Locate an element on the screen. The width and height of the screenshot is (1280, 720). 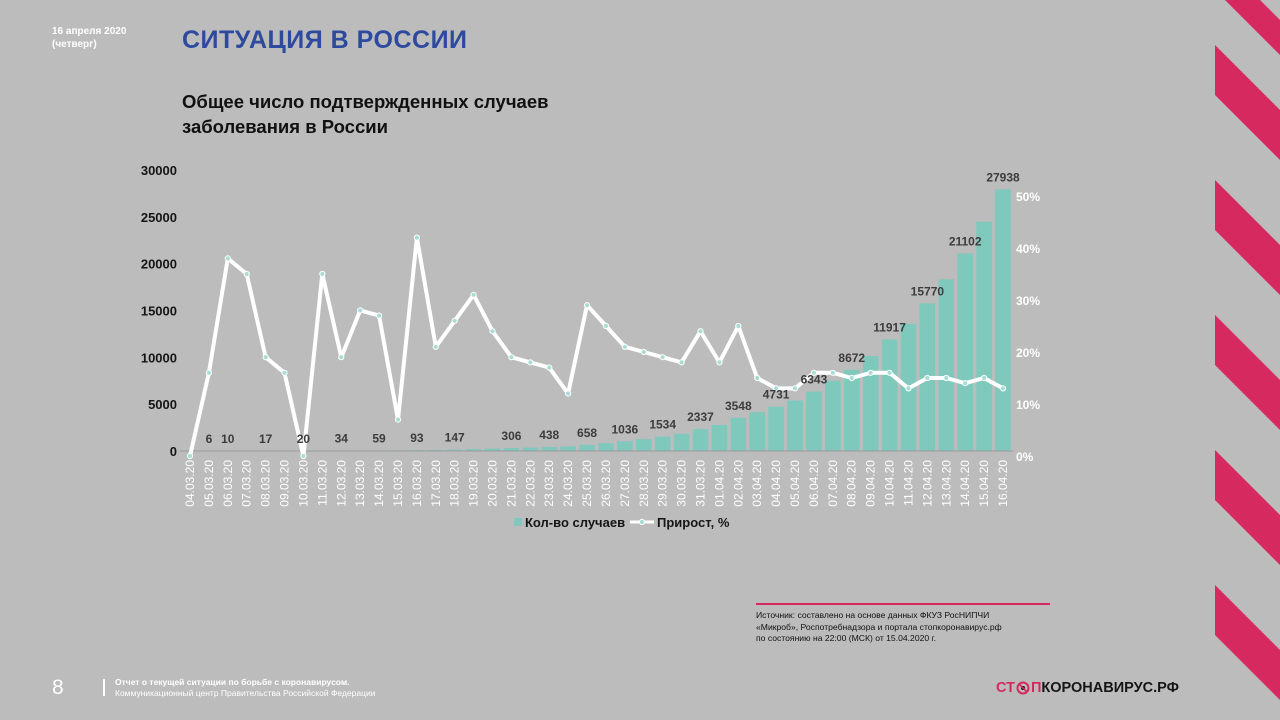
x-tick-label: 15.03.20 is located at coordinates (398, 483).